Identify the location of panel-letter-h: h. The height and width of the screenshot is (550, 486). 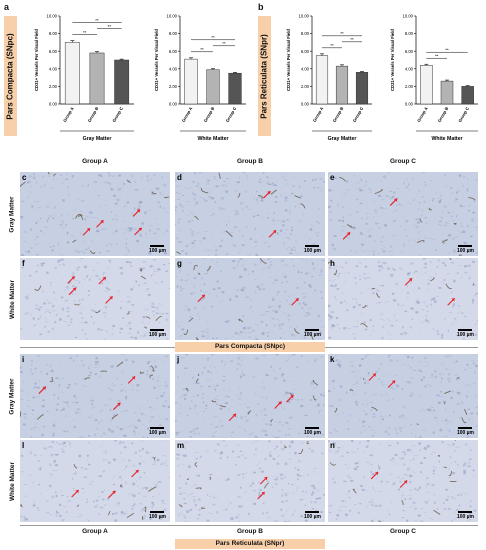
(332, 263).